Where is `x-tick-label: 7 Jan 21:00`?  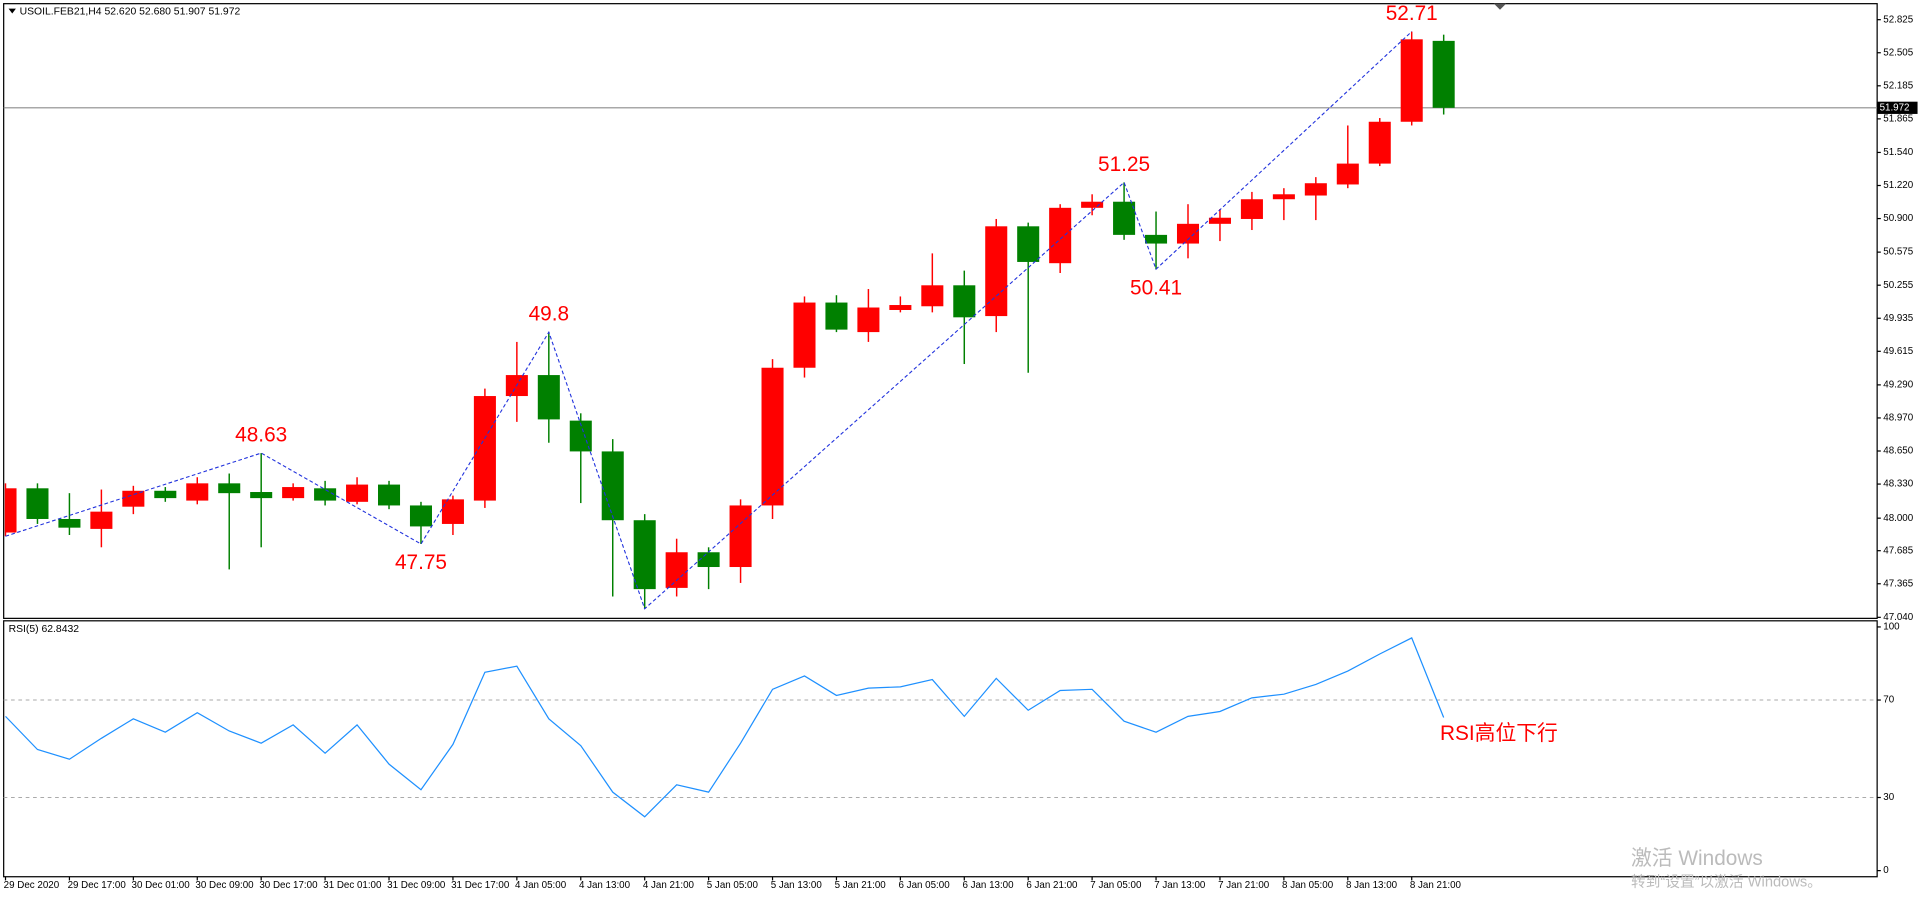 x-tick-label: 7 Jan 21:00 is located at coordinates (1244, 885).